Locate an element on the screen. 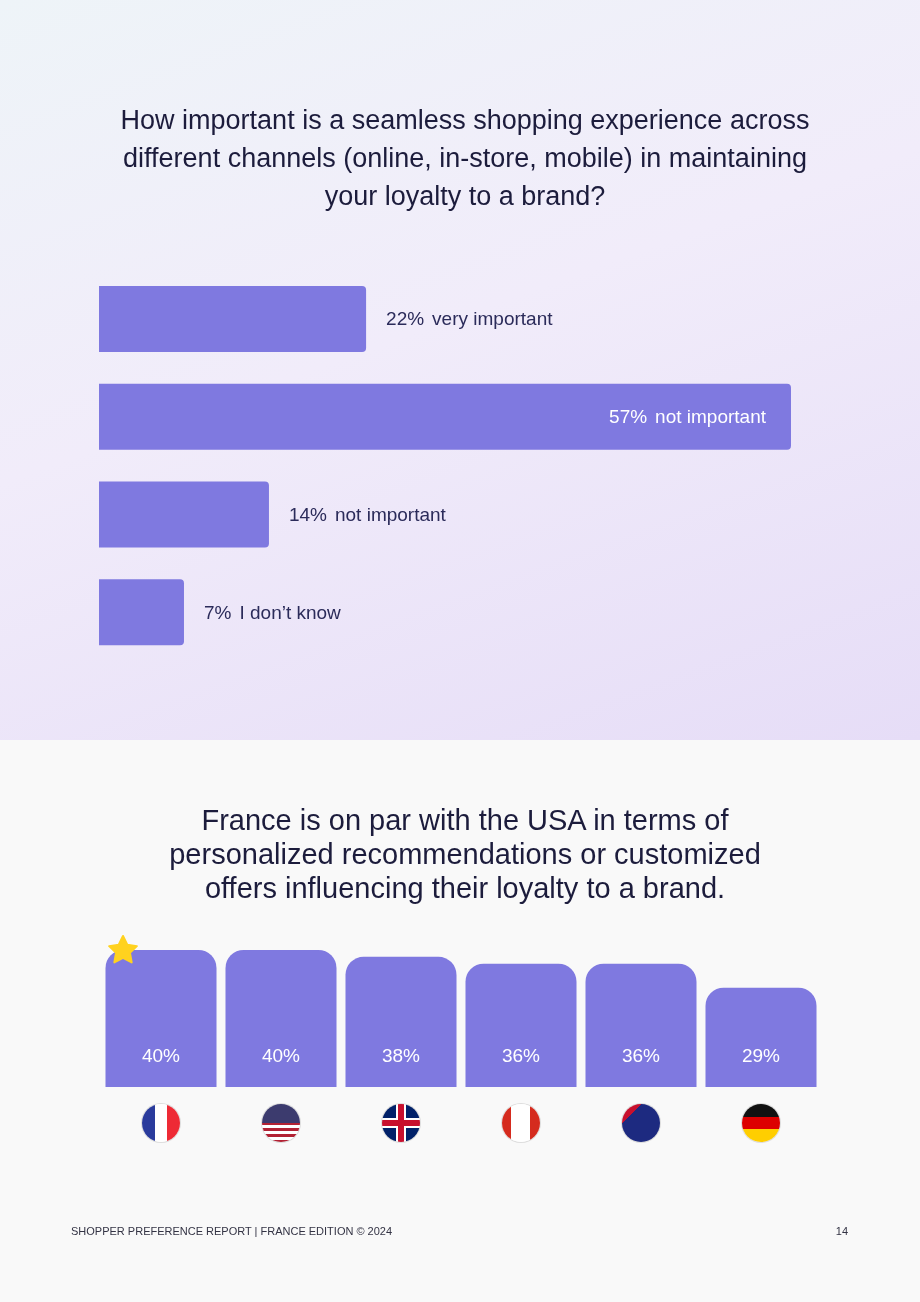 The width and height of the screenshot is (920, 1302). y-tick-label: very important is located at coordinates (493, 319).